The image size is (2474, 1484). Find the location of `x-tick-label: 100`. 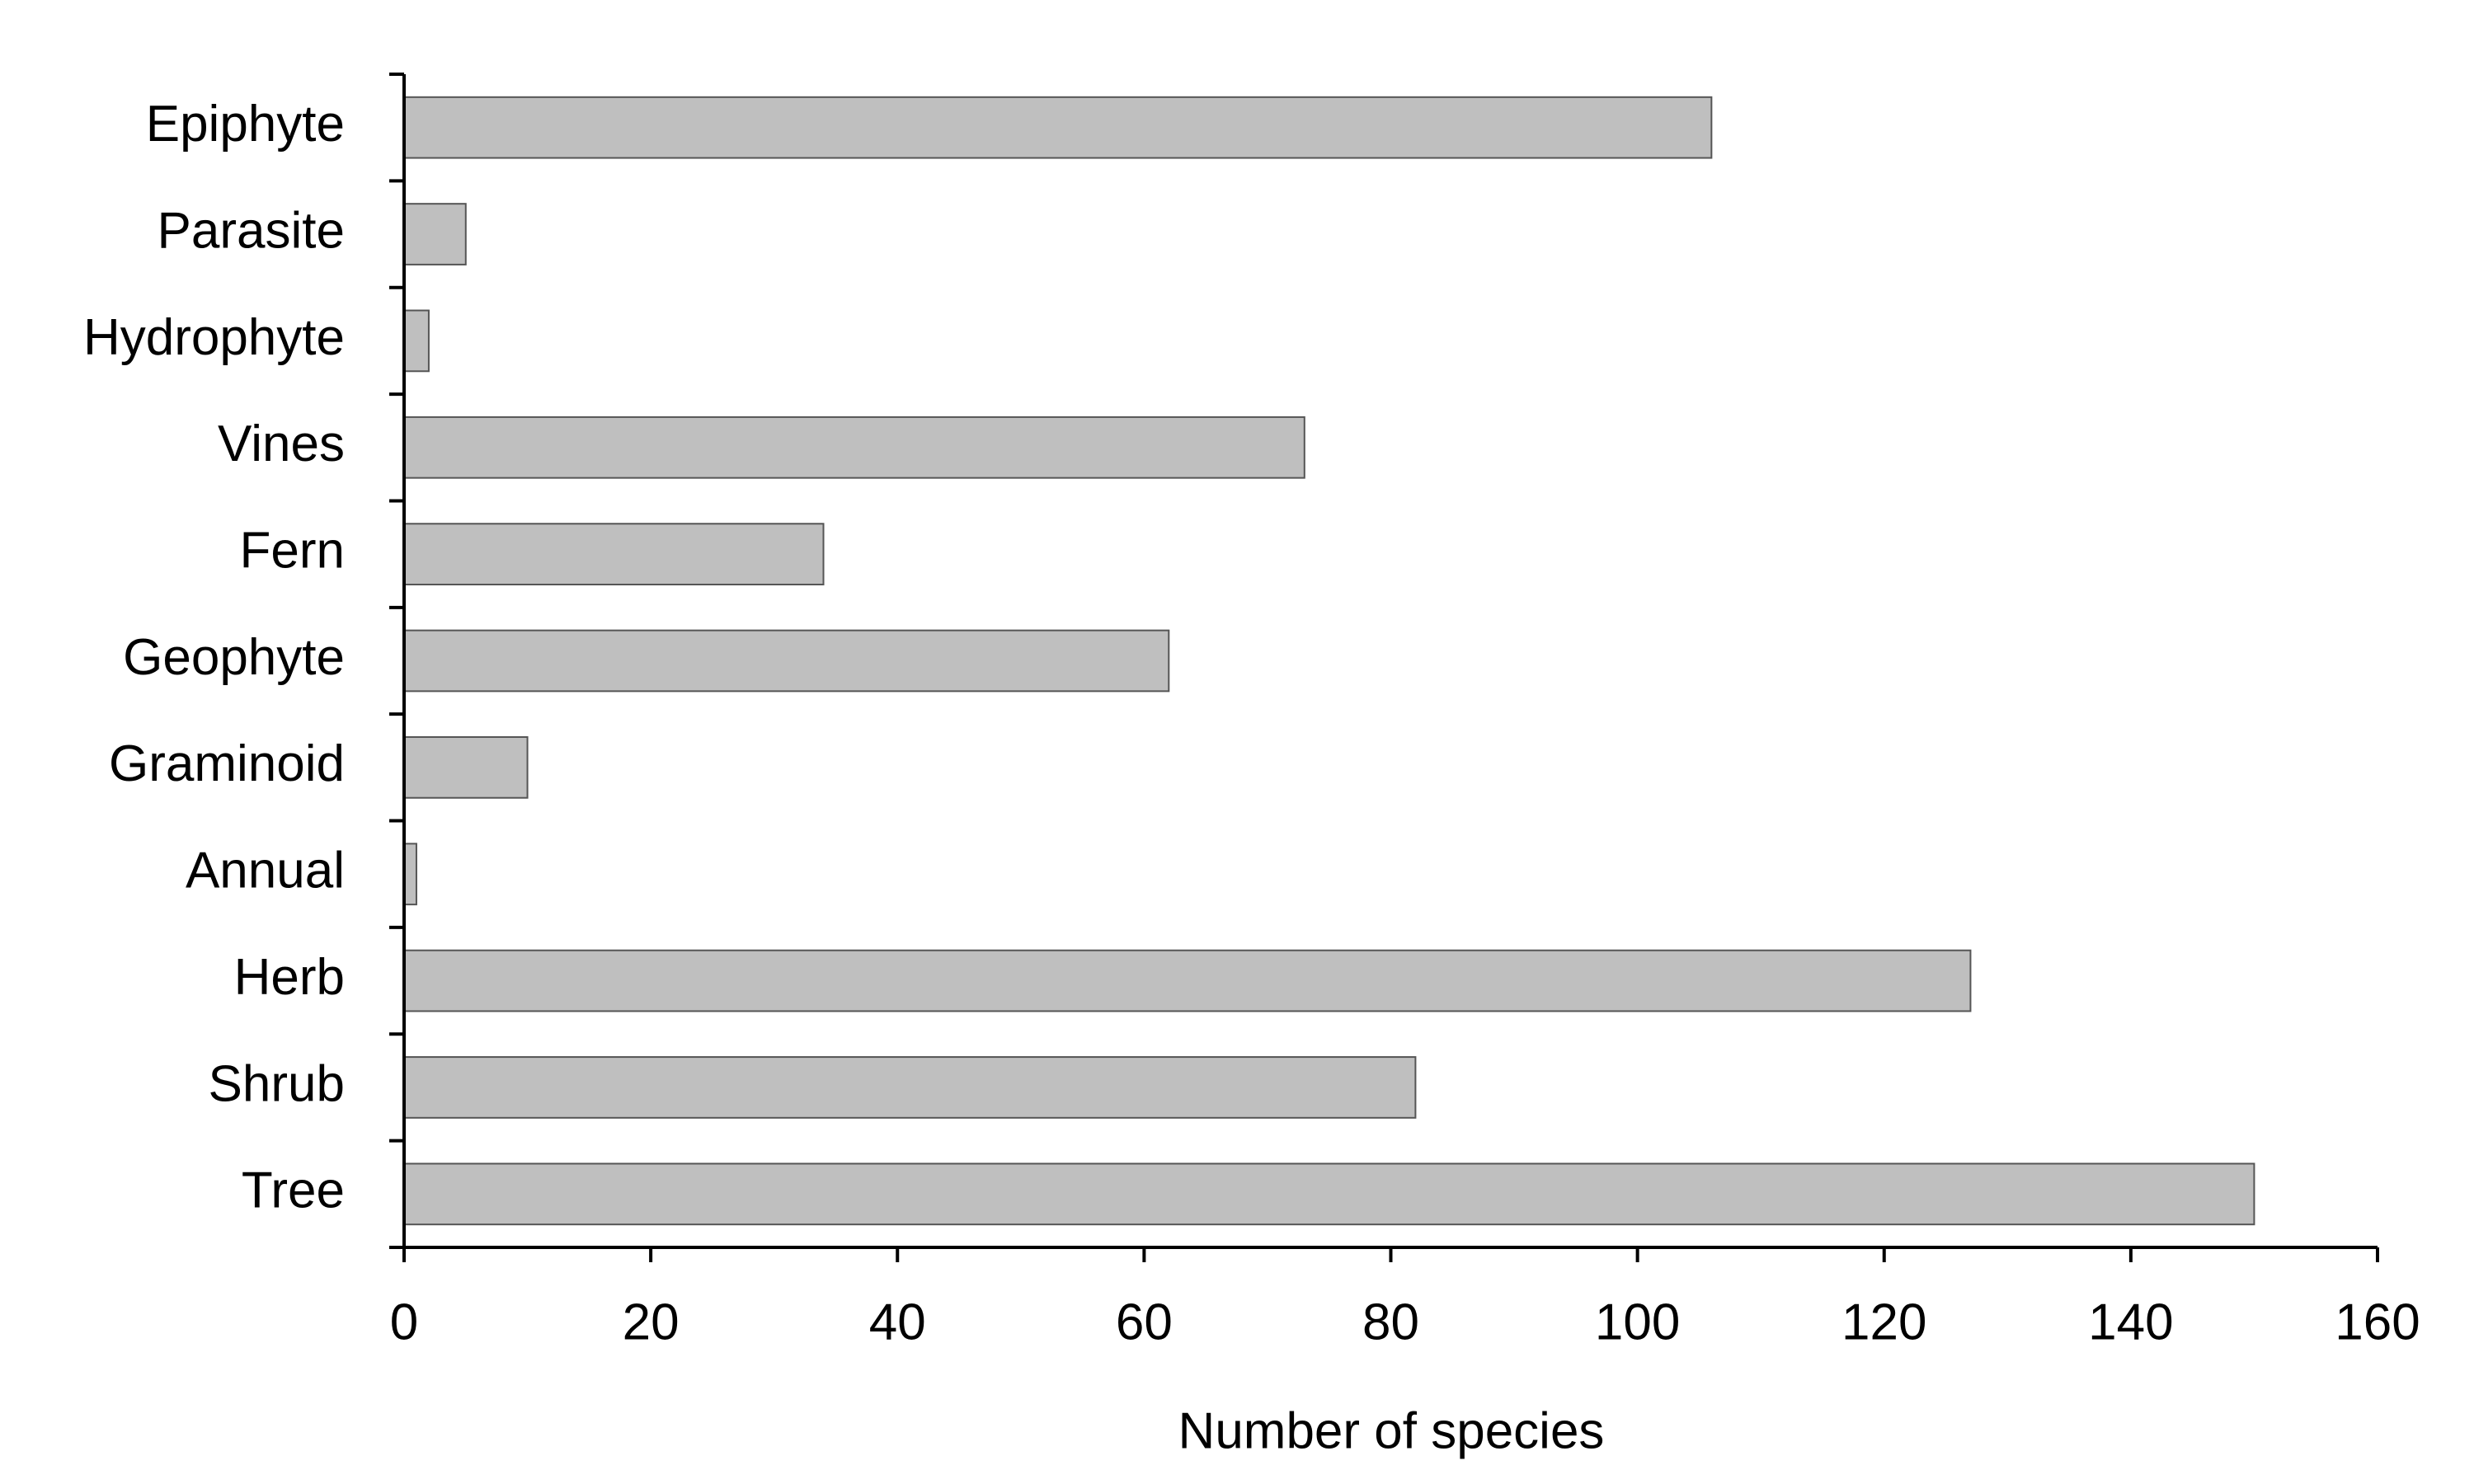

x-tick-label: 100 is located at coordinates (1637, 1322).